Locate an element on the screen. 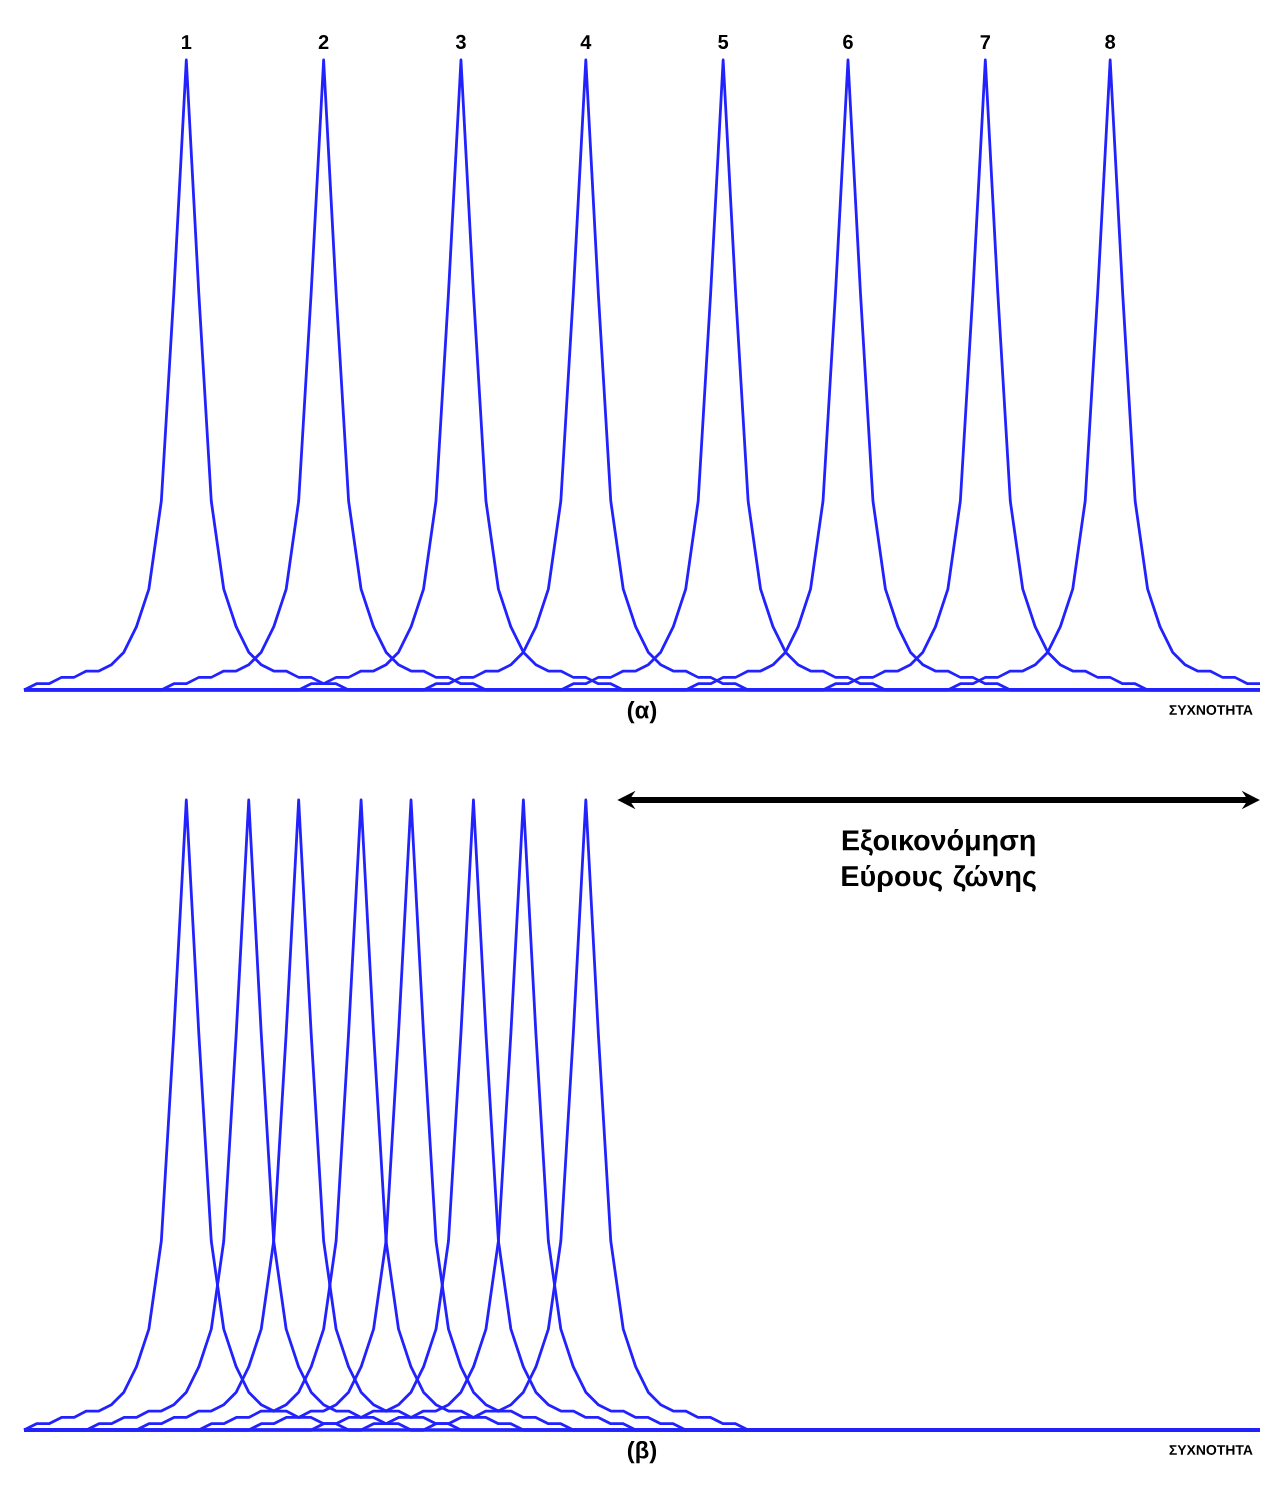 The height and width of the screenshot is (1492, 1266). series-label: 5 is located at coordinates (723, 42).